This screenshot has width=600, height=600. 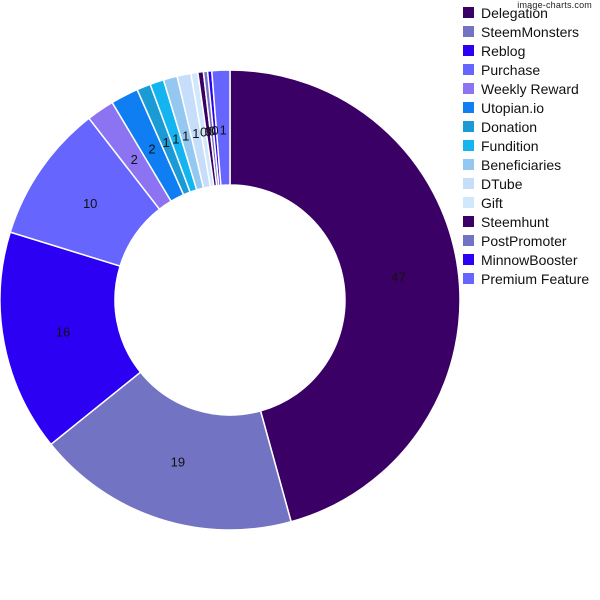 What do you see at coordinates (208, 131) in the screenshot?
I see `data-label-steemhunt: 0` at bounding box center [208, 131].